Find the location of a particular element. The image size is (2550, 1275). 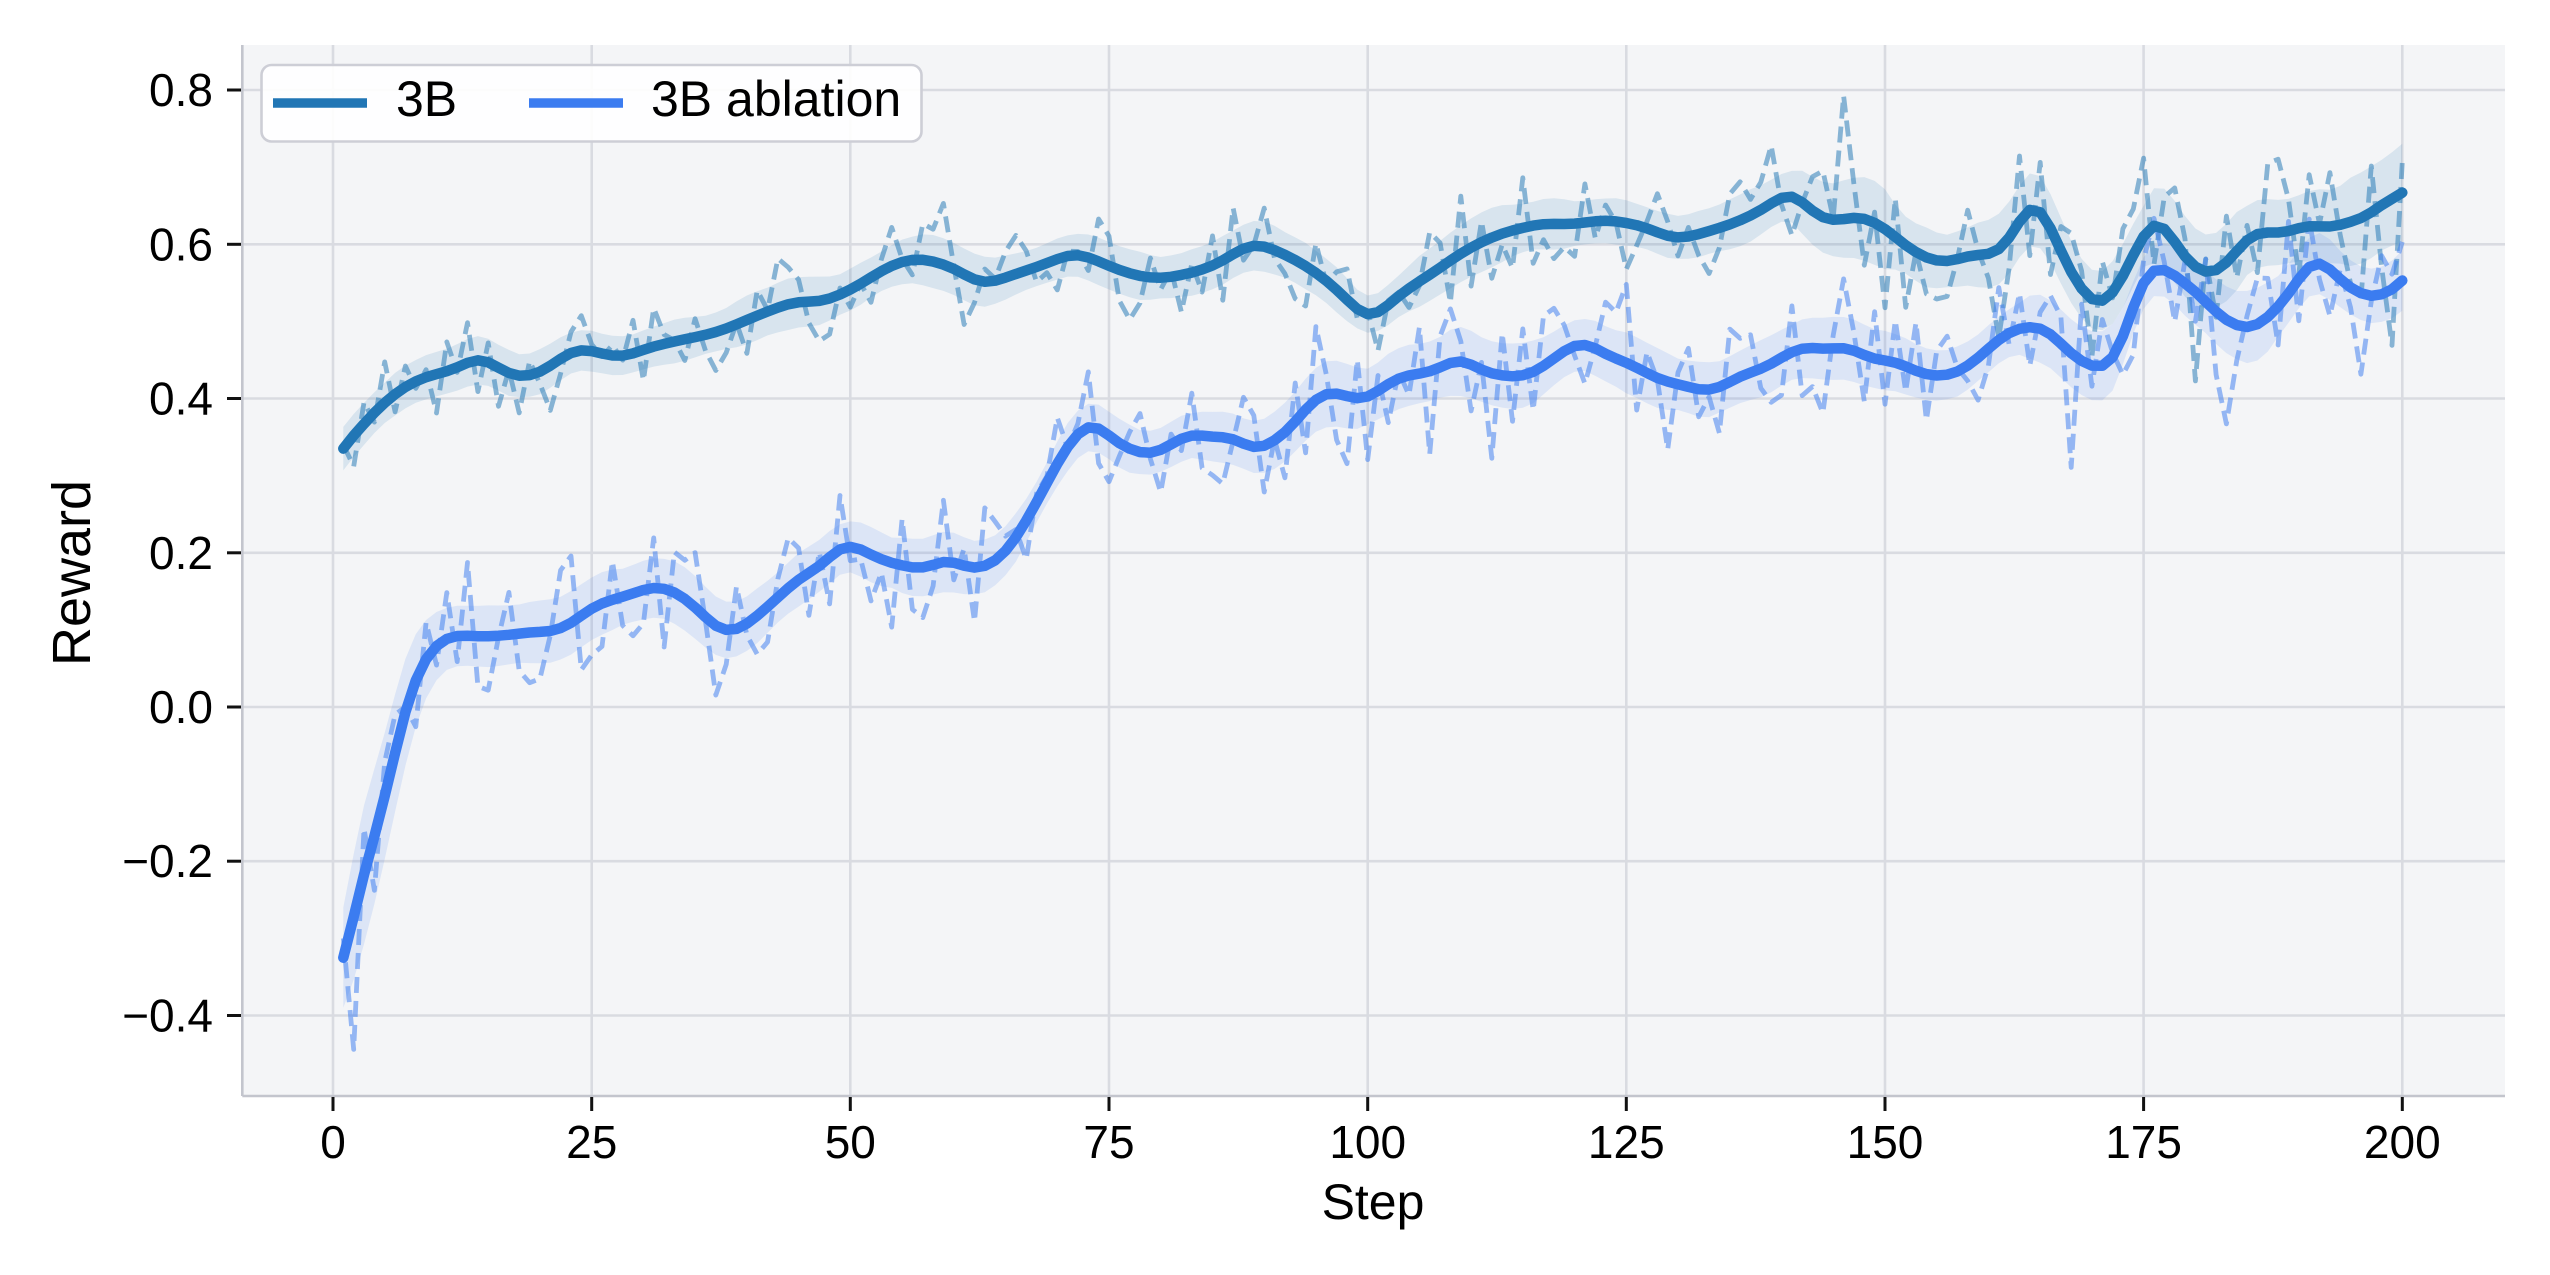

svg-text: 0.0 is located at coordinates (181, 707).